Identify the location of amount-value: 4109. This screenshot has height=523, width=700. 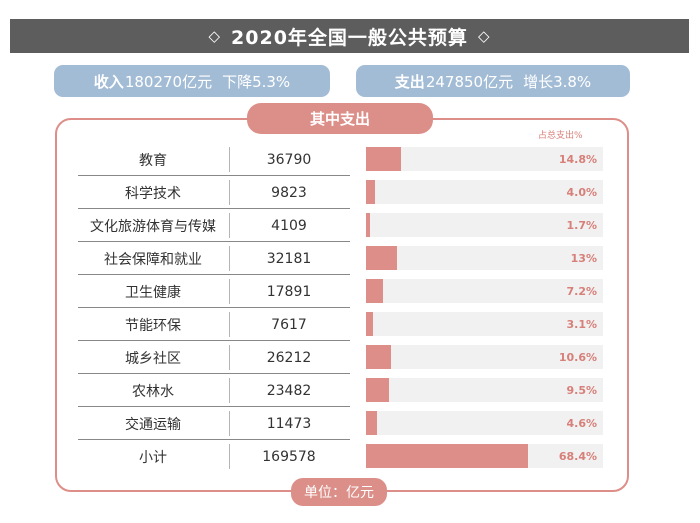
(289, 225).